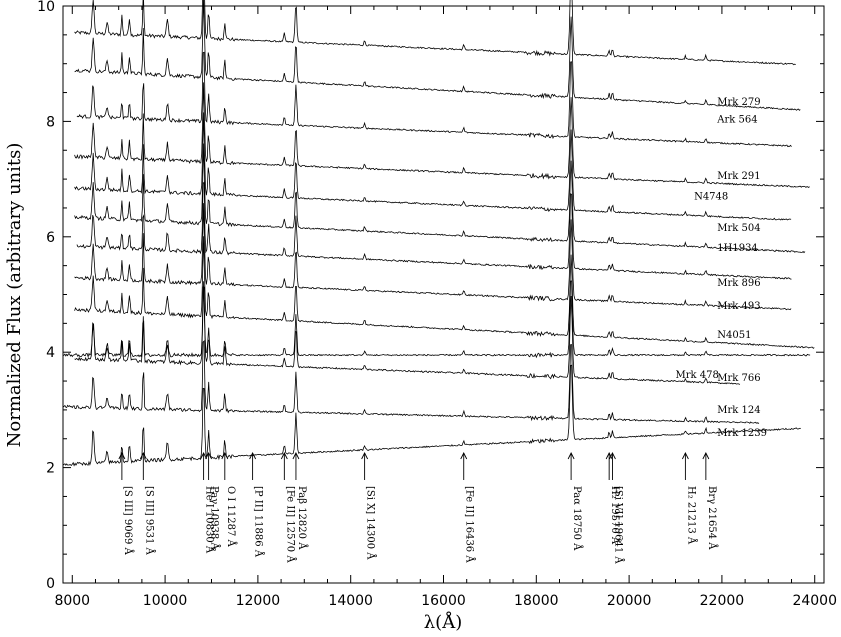  I want to click on annotation-label: [Si X] 14300 Å, so click(371, 523).